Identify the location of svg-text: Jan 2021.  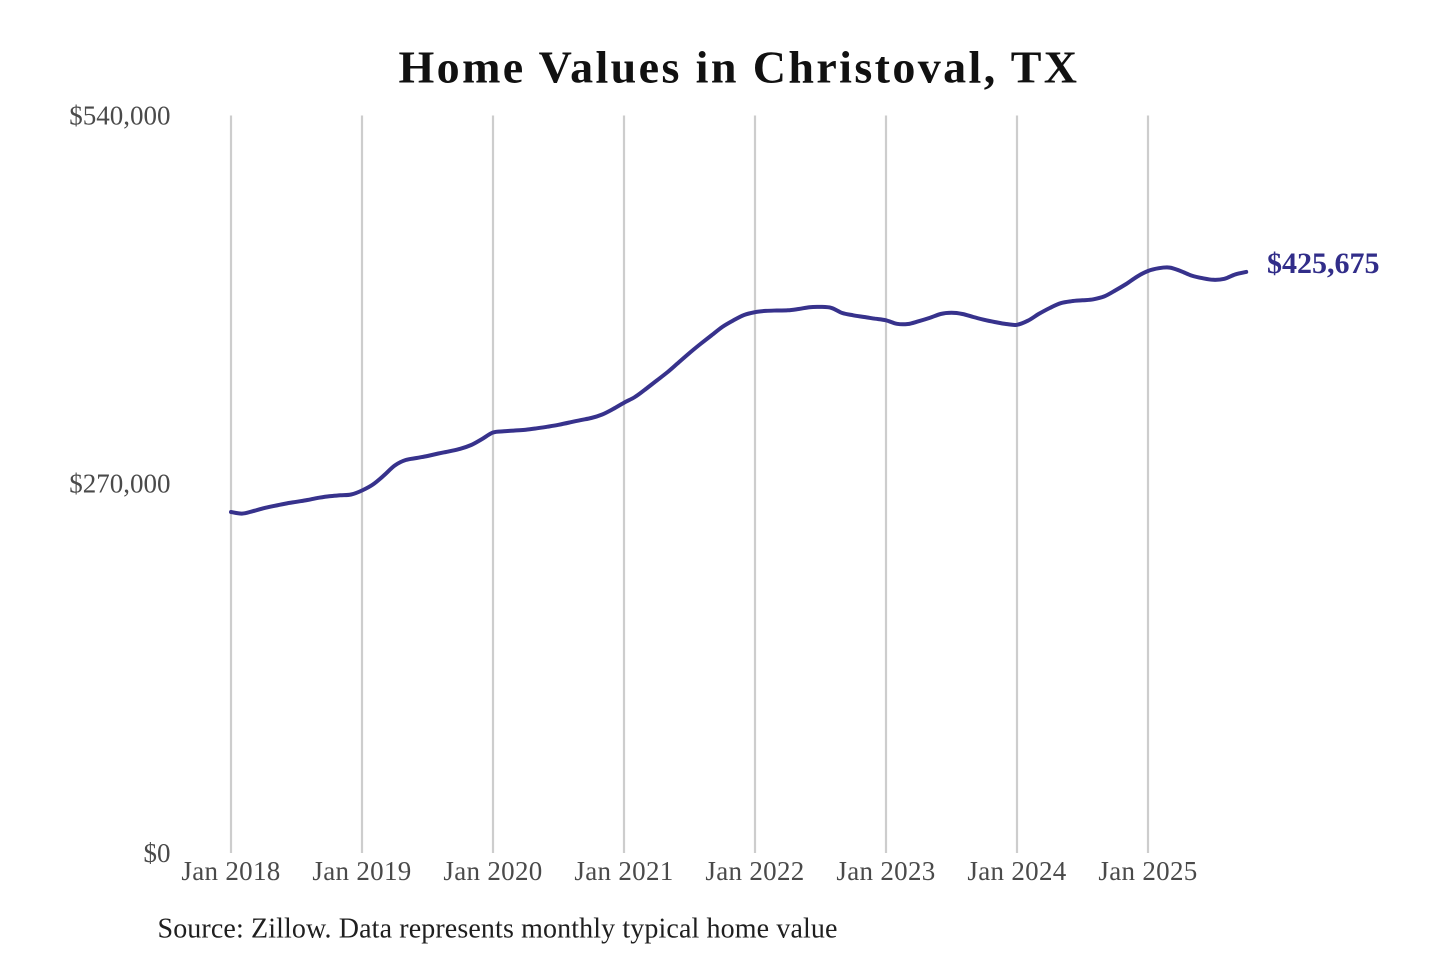
(623, 871).